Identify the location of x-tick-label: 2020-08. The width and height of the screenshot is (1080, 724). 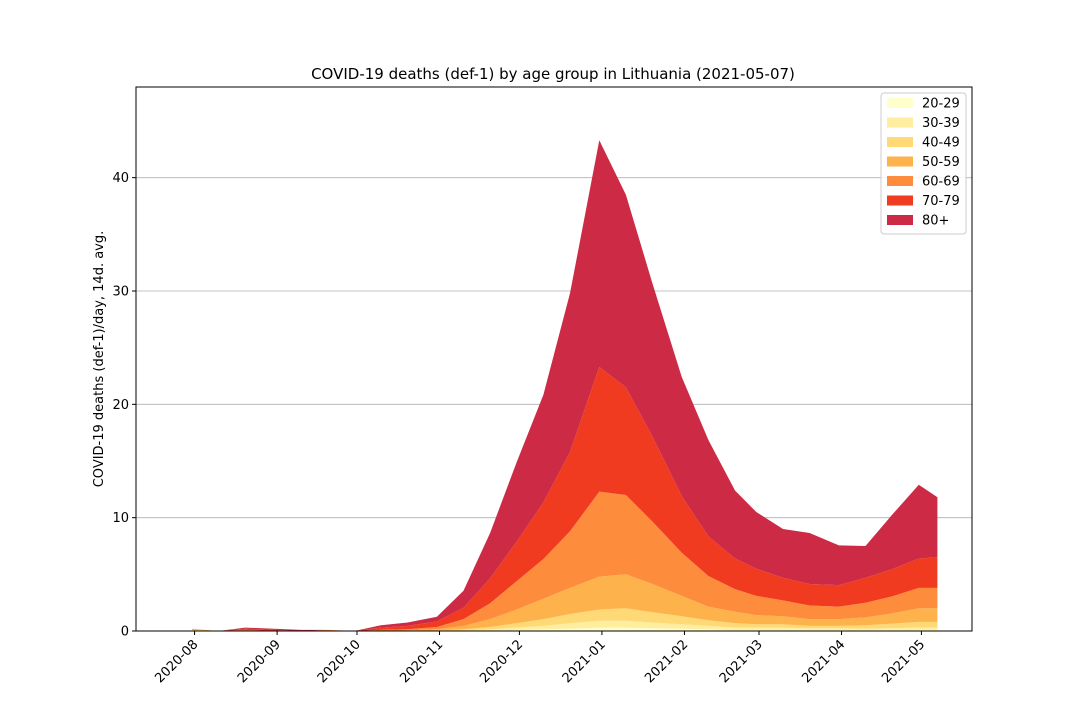
(176, 661).